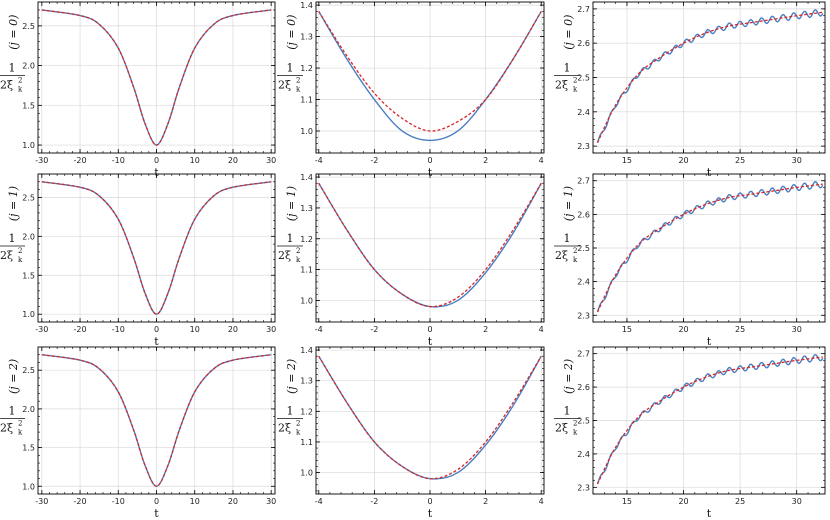 The width and height of the screenshot is (830, 520). Describe the element at coordinates (690, 260) in the screenshot. I see `panel-r1-c2: 15 20 25 30 2.3 2.4 2.5 2.6 2.7 t 1 2ξ k2 (j = 1)` at that location.